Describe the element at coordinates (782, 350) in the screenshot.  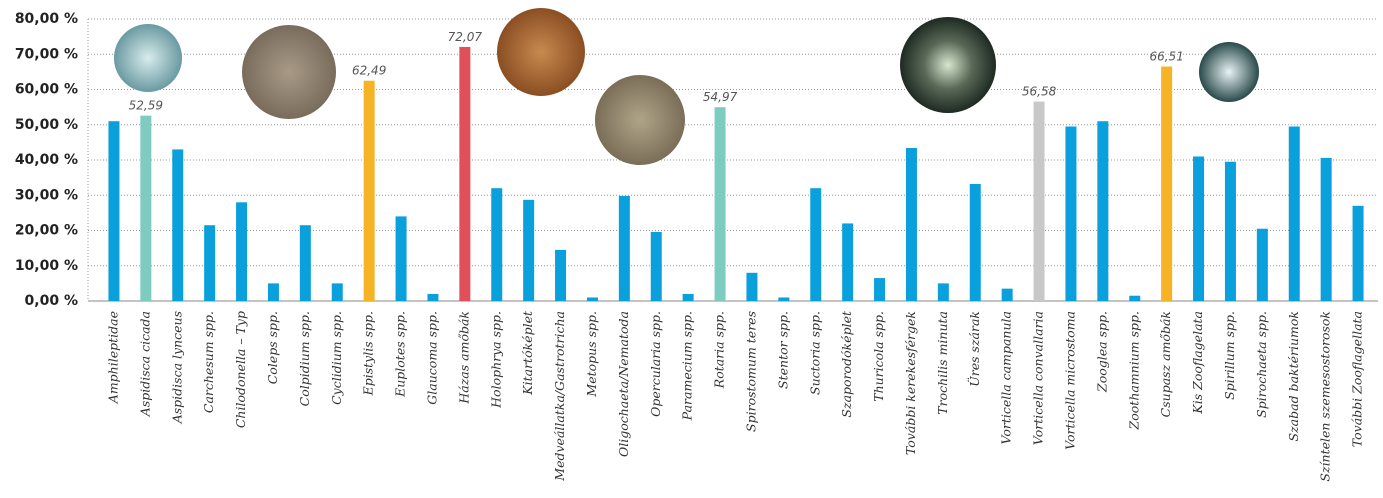
I see `x-tick-label: Stentor spp.` at that location.